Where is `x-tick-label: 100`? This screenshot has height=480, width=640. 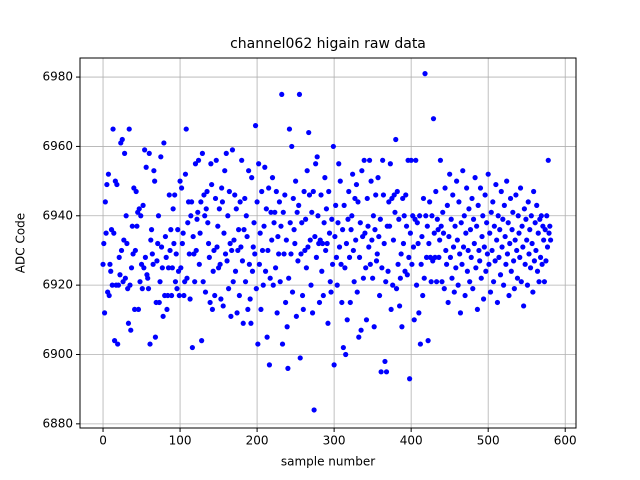
x-tick-label: 100 is located at coordinates (180, 441).